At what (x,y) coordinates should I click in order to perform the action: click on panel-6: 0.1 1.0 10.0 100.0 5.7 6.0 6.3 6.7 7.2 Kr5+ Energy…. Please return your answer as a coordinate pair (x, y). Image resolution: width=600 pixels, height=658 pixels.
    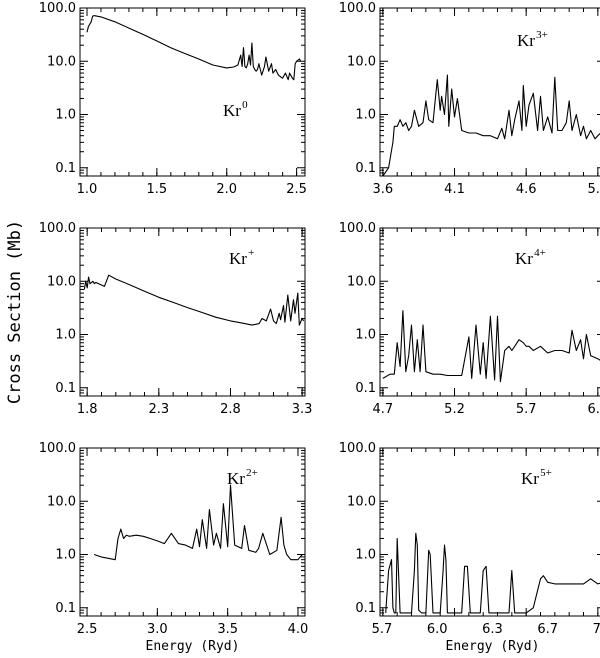
    Looking at the image, I should click on (469, 547).